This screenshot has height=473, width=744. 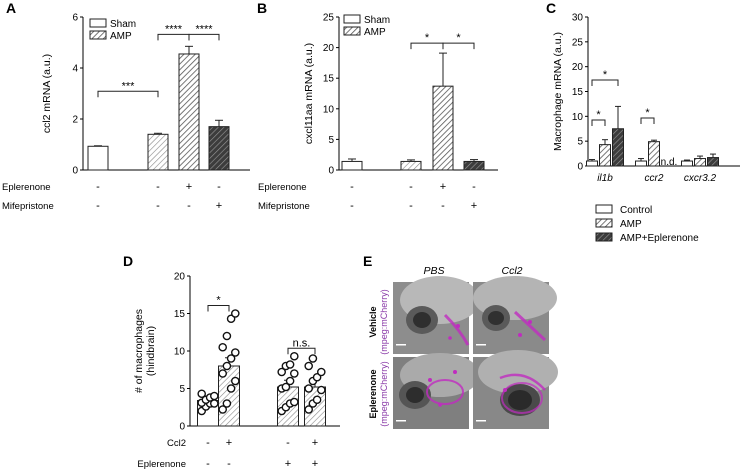 What do you see at coordinates (458, 46) in the screenshot?
I see `chart-b-sig-bracket` at bounding box center [458, 46].